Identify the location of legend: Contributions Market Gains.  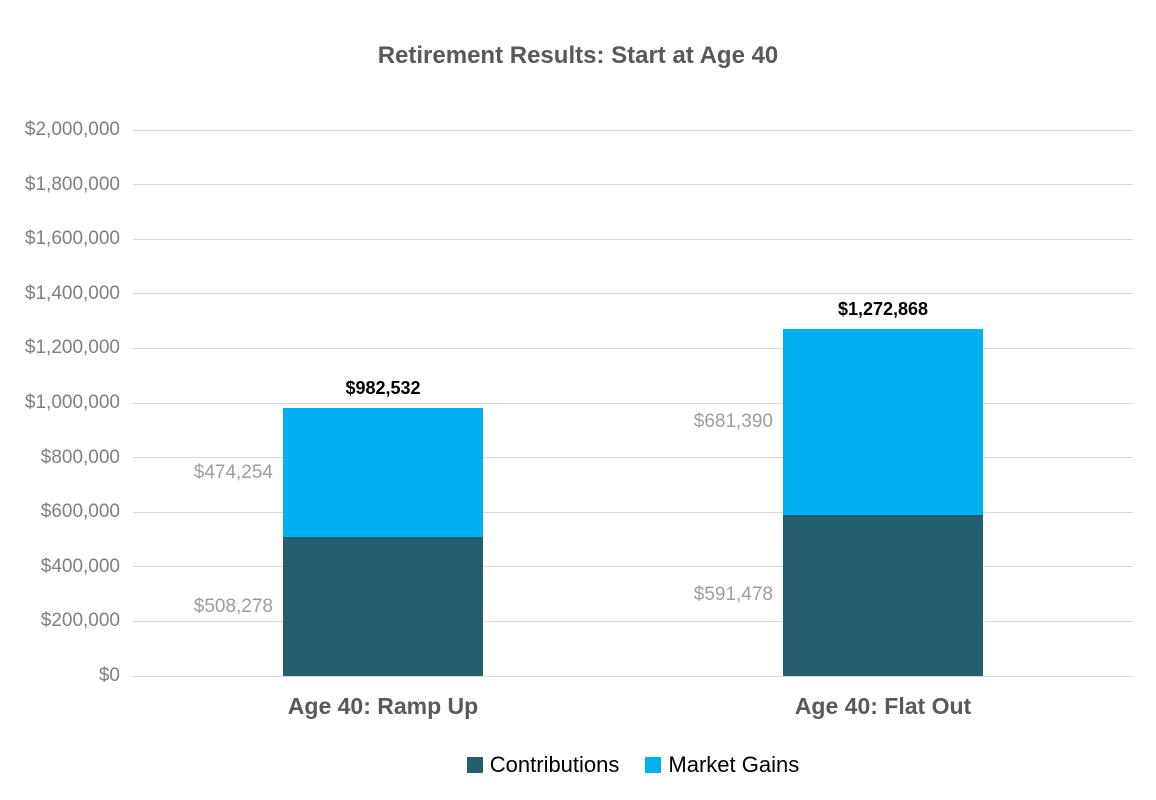
(633, 765).